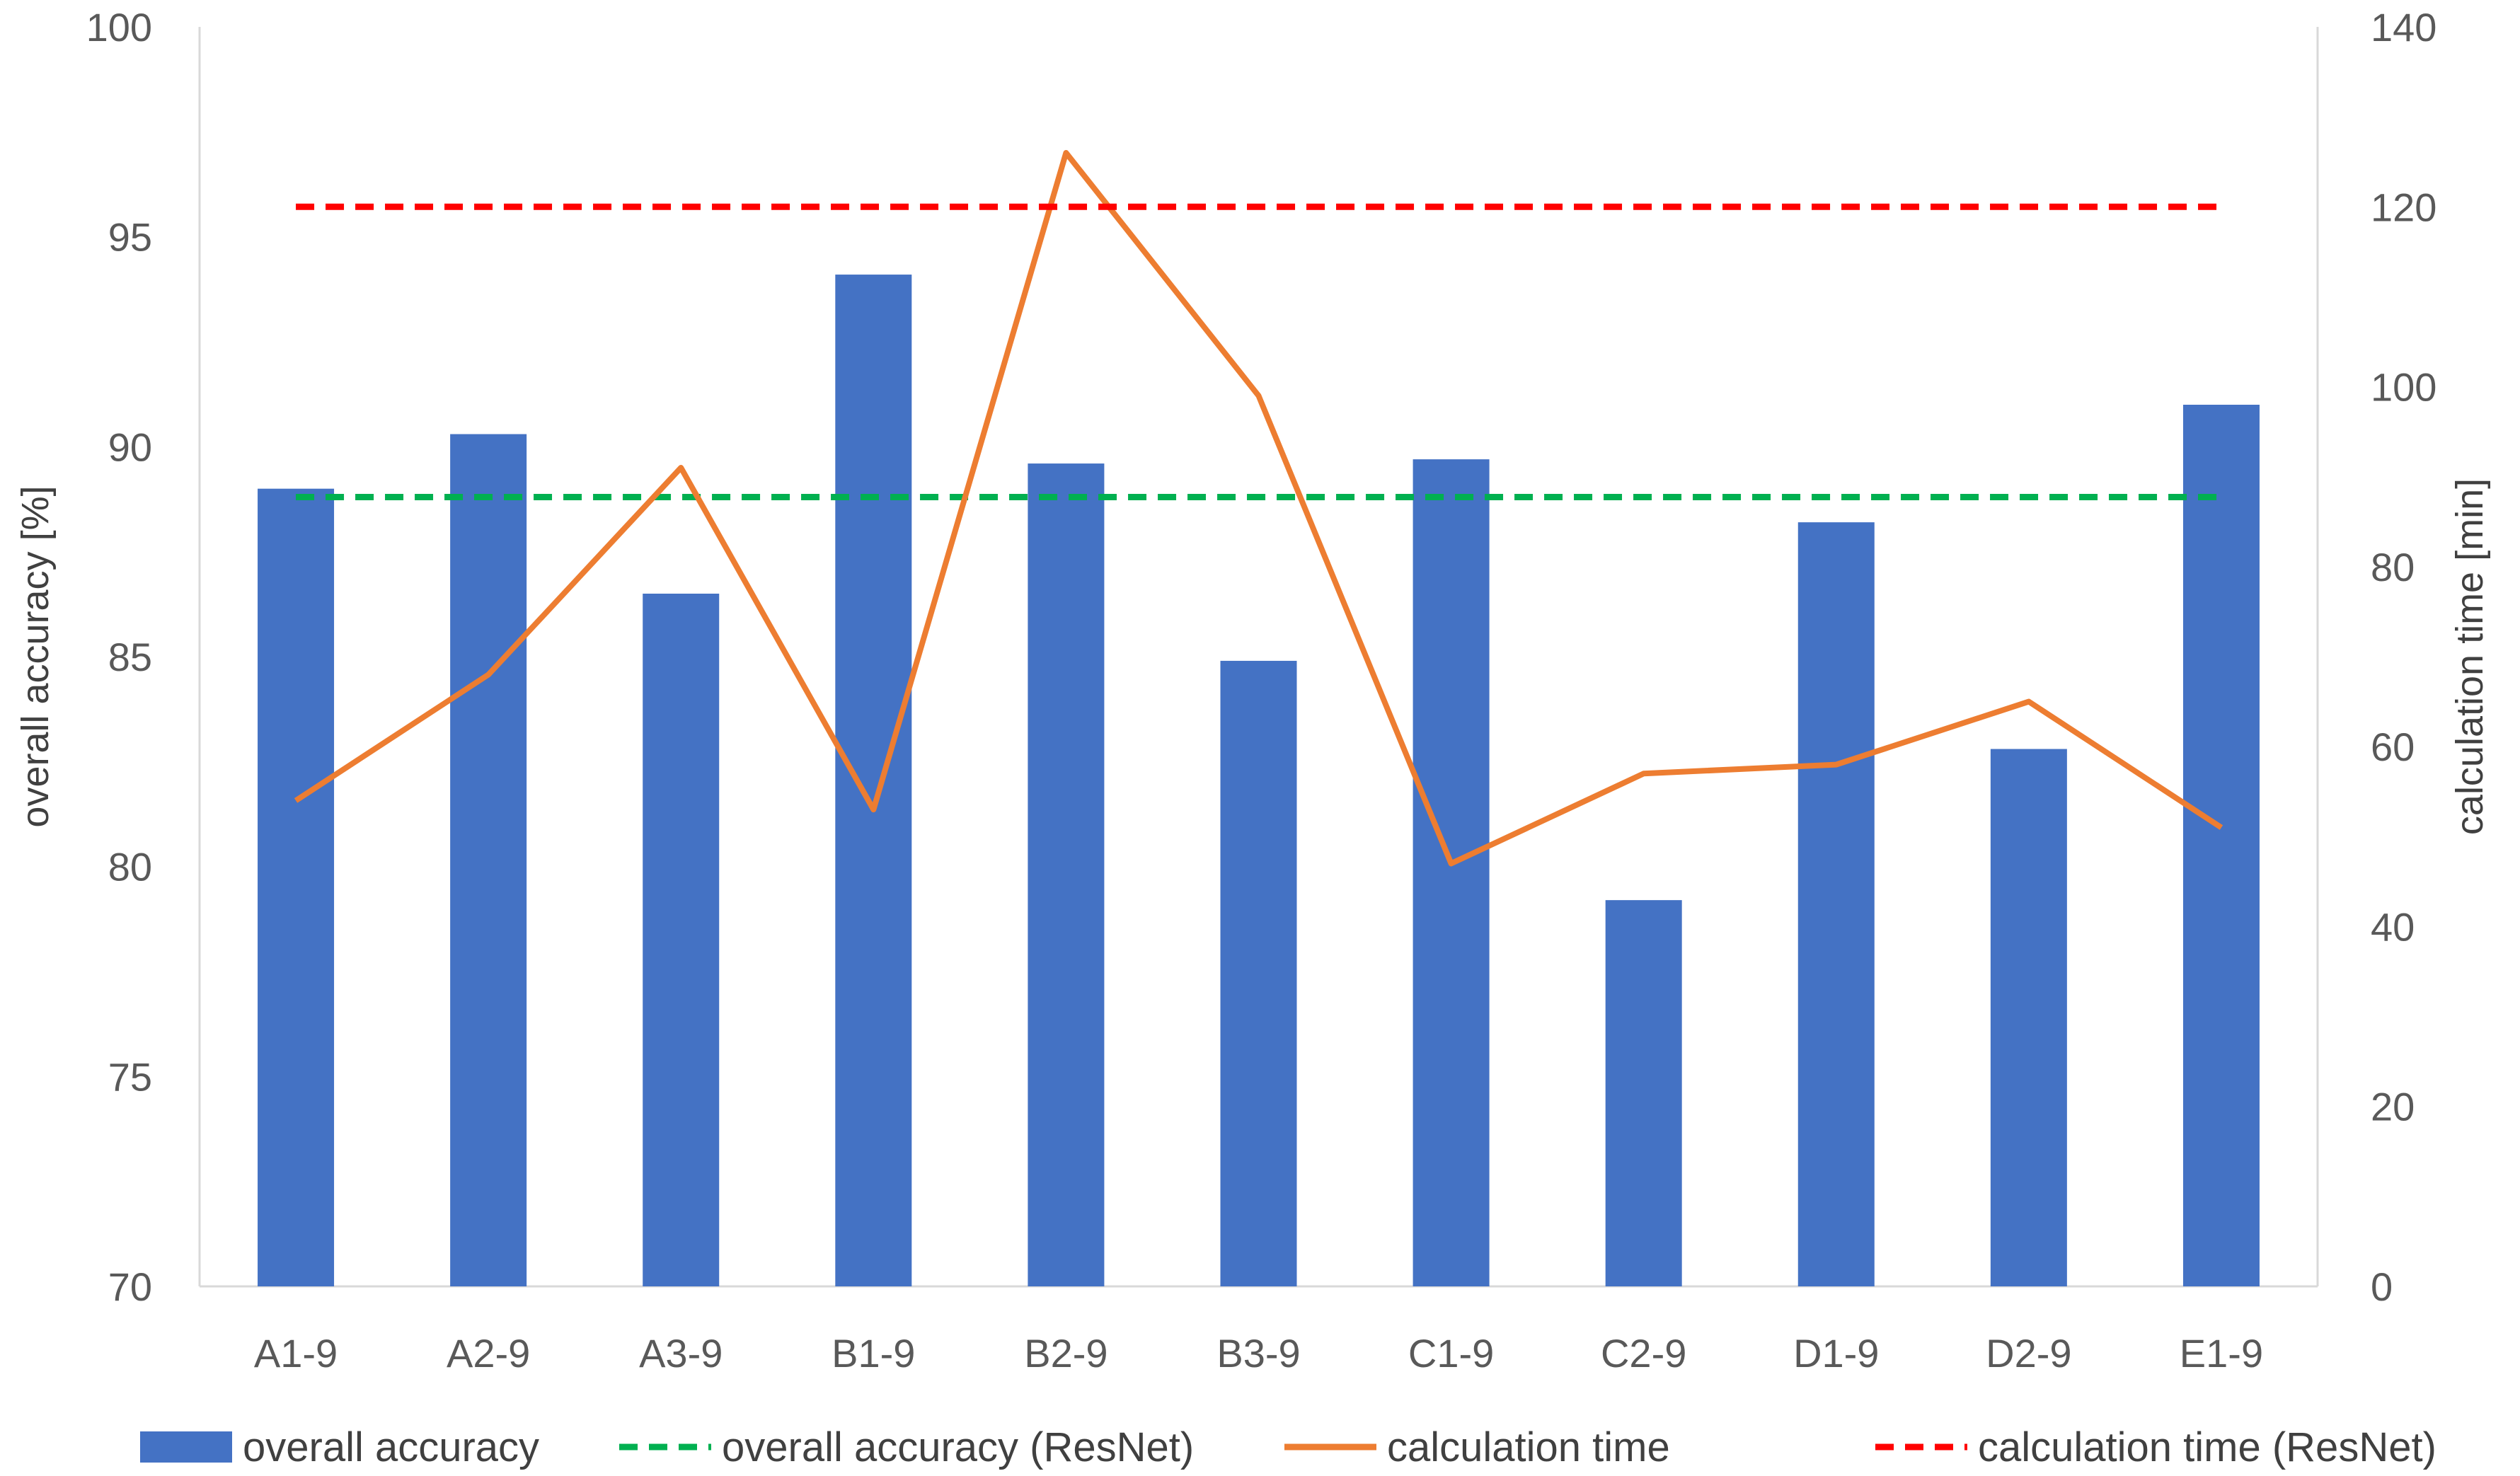 This screenshot has width=2520, height=1476. What do you see at coordinates (2393, 926) in the screenshot?
I see `y-tick-label-right: 40` at bounding box center [2393, 926].